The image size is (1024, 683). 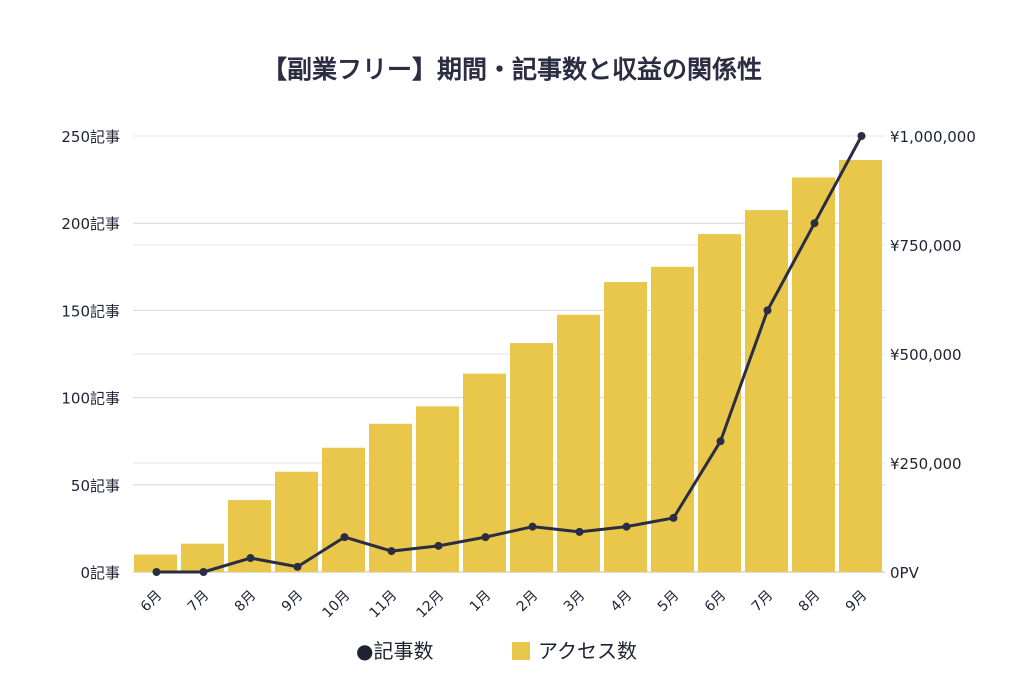 I want to click on legend-label-access: アクセス数, so click(x=587, y=651).